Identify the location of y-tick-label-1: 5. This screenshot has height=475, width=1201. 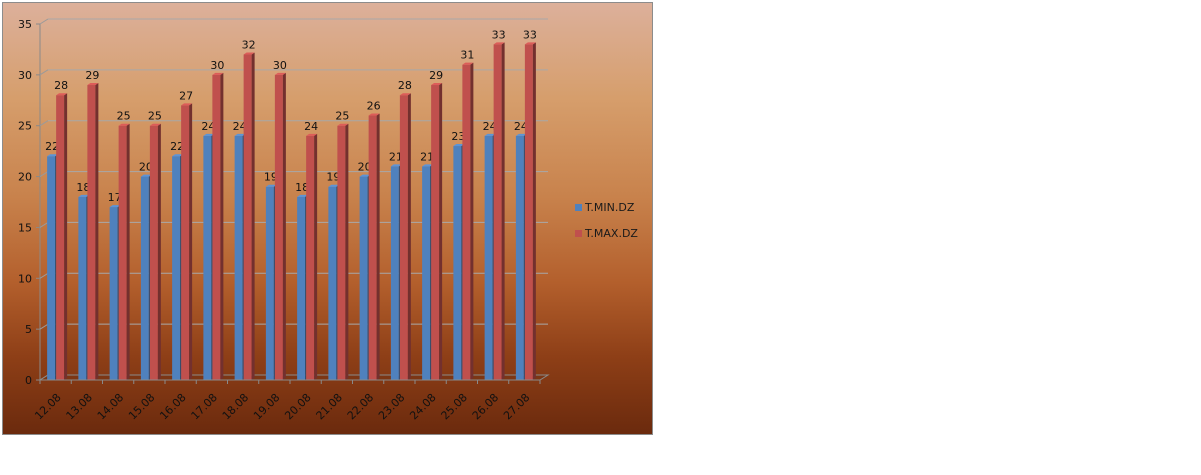
(28, 329).